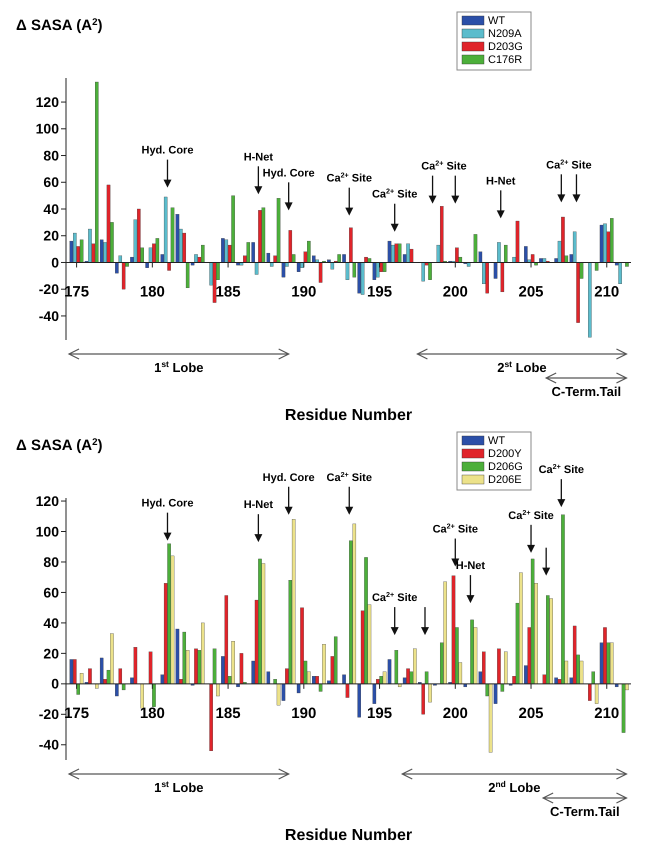 The image size is (647, 861). What do you see at coordinates (505, 34) in the screenshot?
I see `legend-label: N209A` at bounding box center [505, 34].